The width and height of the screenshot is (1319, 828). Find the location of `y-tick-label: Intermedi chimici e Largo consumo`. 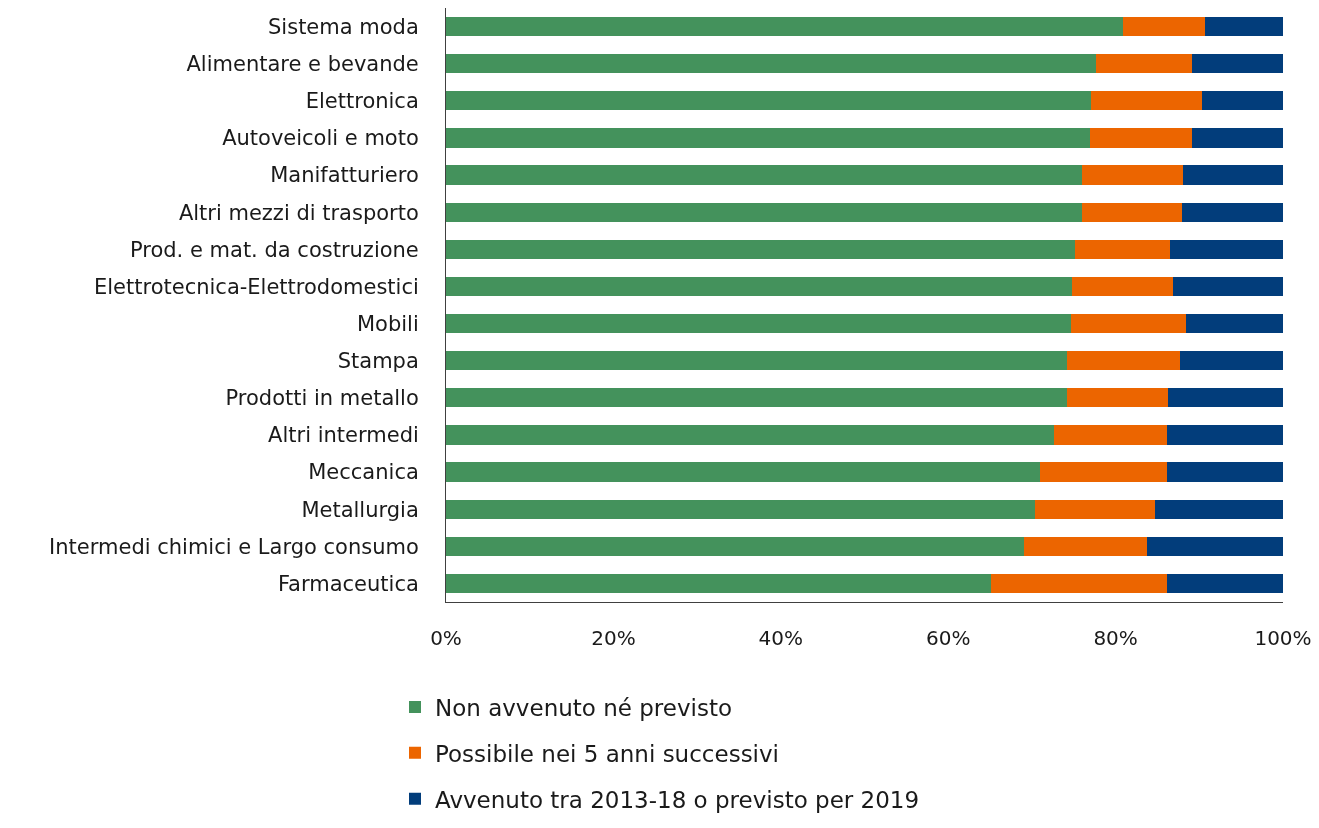

y-tick-label: Intermedi chimici e Largo consumo is located at coordinates (234, 546).